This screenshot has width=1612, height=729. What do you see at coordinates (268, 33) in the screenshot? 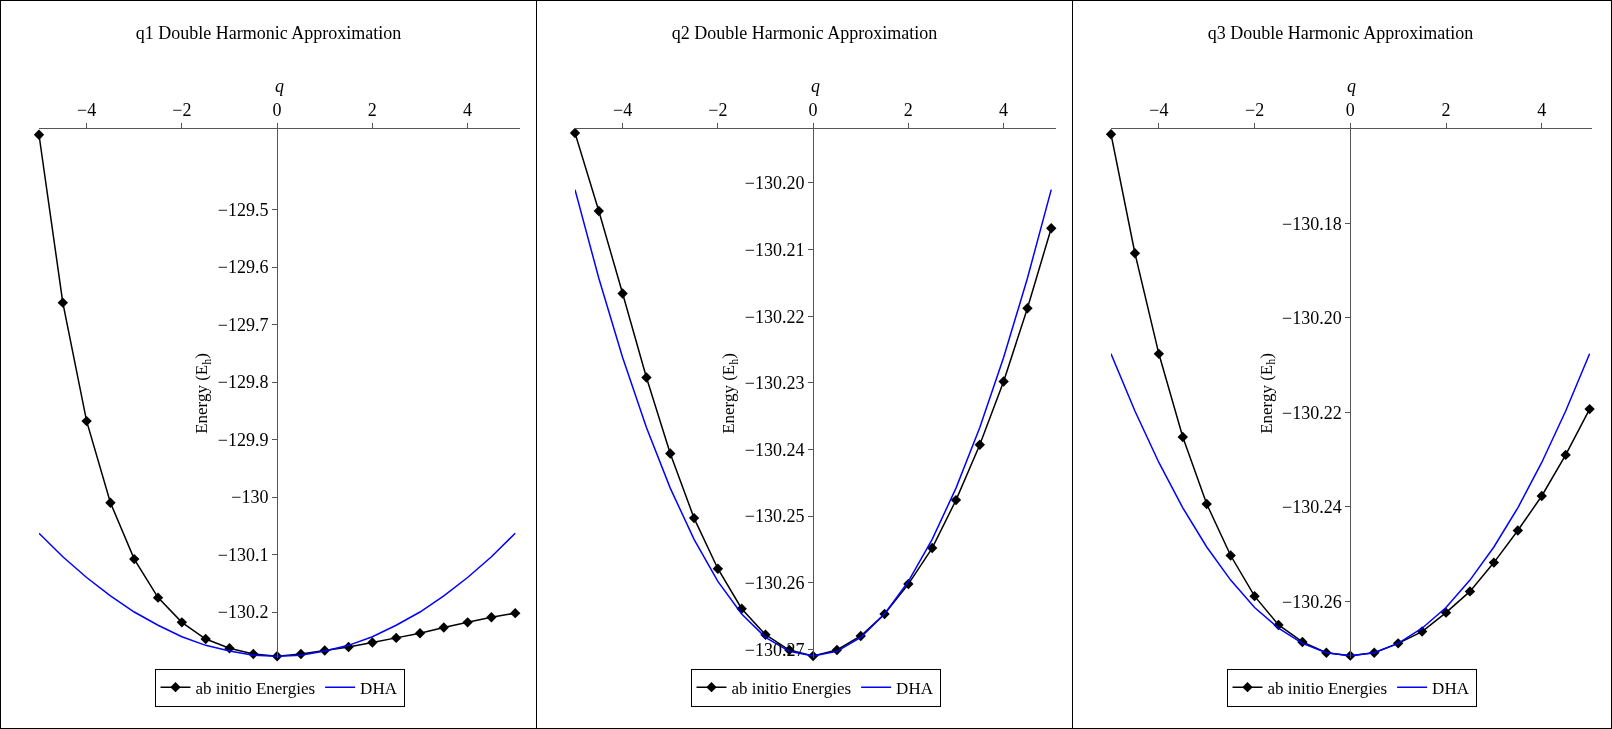
I see `chart-title: q1 Double Harmonic Approximation` at bounding box center [268, 33].